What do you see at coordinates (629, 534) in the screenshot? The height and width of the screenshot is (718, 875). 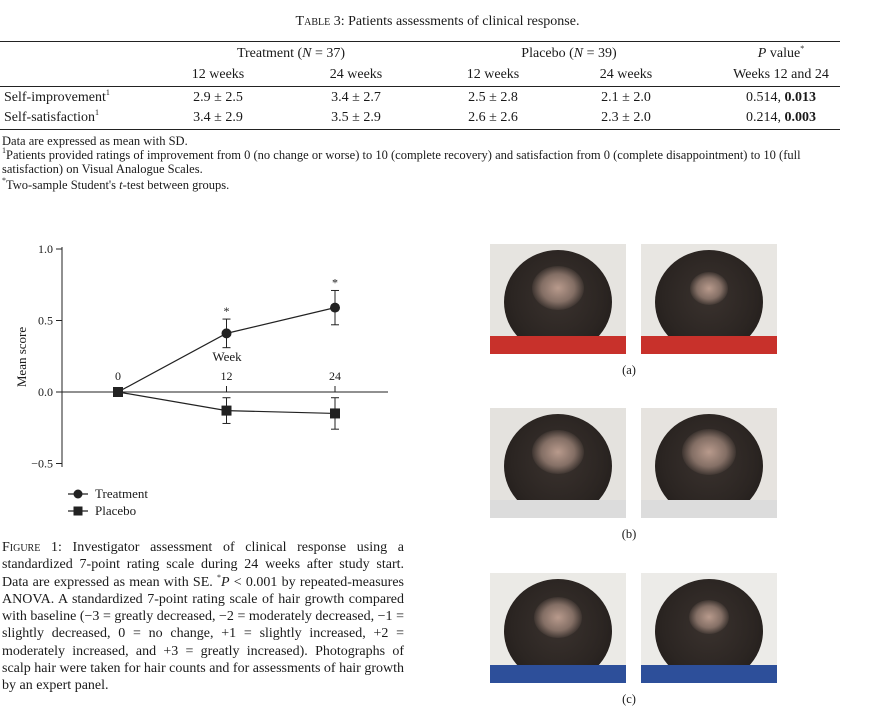 I see `panel-label-b: (b)` at bounding box center [629, 534].